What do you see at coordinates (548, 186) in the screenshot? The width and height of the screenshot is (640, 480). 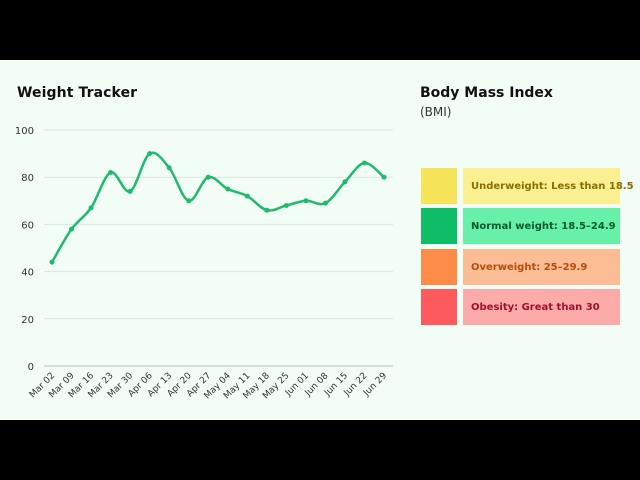 I see `bmi-label-underweight: Underweight: Less than 18.5` at bounding box center [548, 186].